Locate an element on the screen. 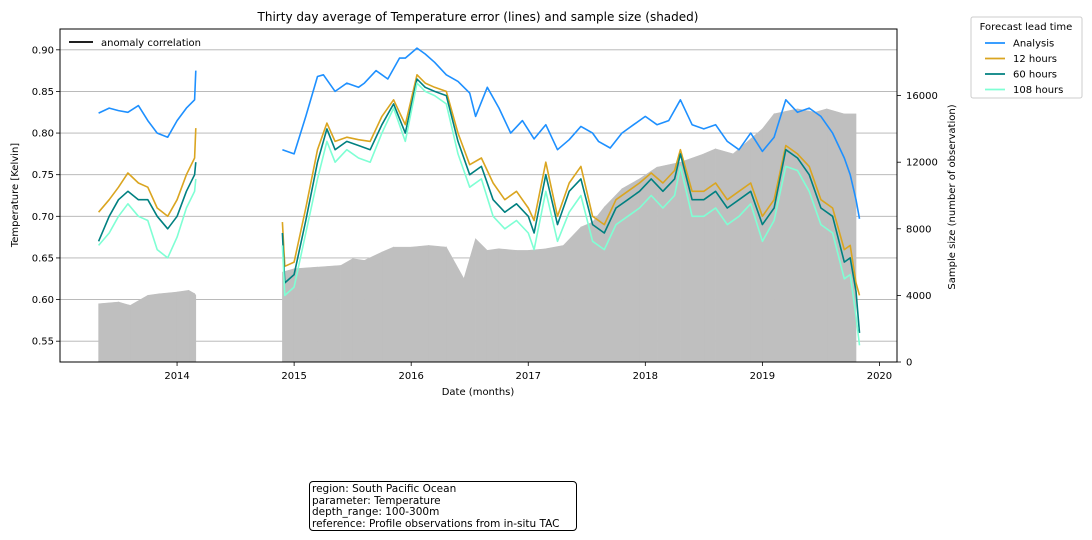 The image size is (1092, 540). x-tick-label: 2019 is located at coordinates (762, 376).